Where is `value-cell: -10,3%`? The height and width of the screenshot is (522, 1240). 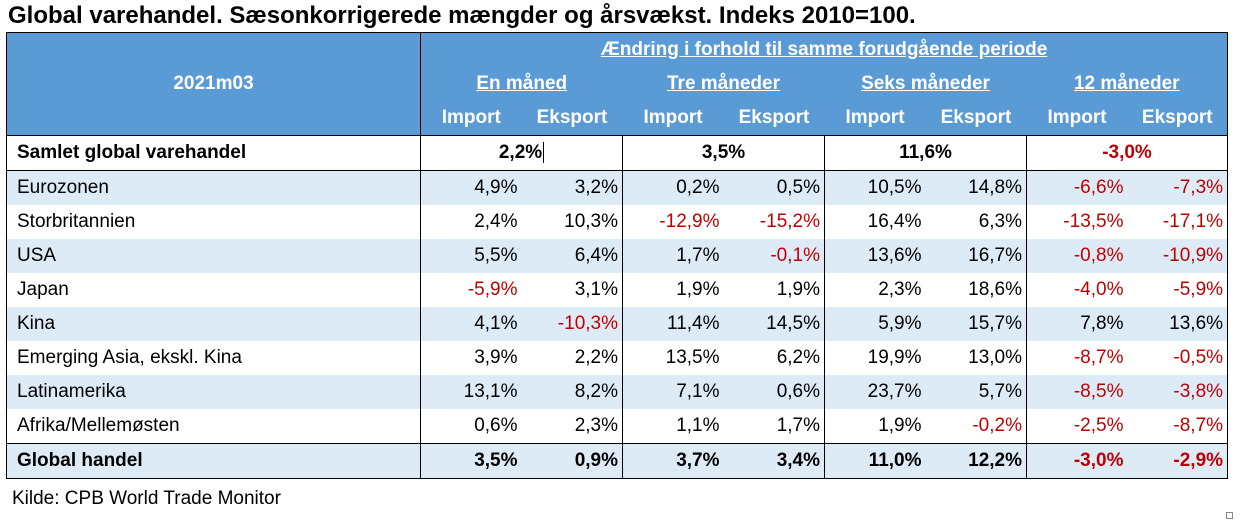
value-cell: -10,3% is located at coordinates (572, 324).